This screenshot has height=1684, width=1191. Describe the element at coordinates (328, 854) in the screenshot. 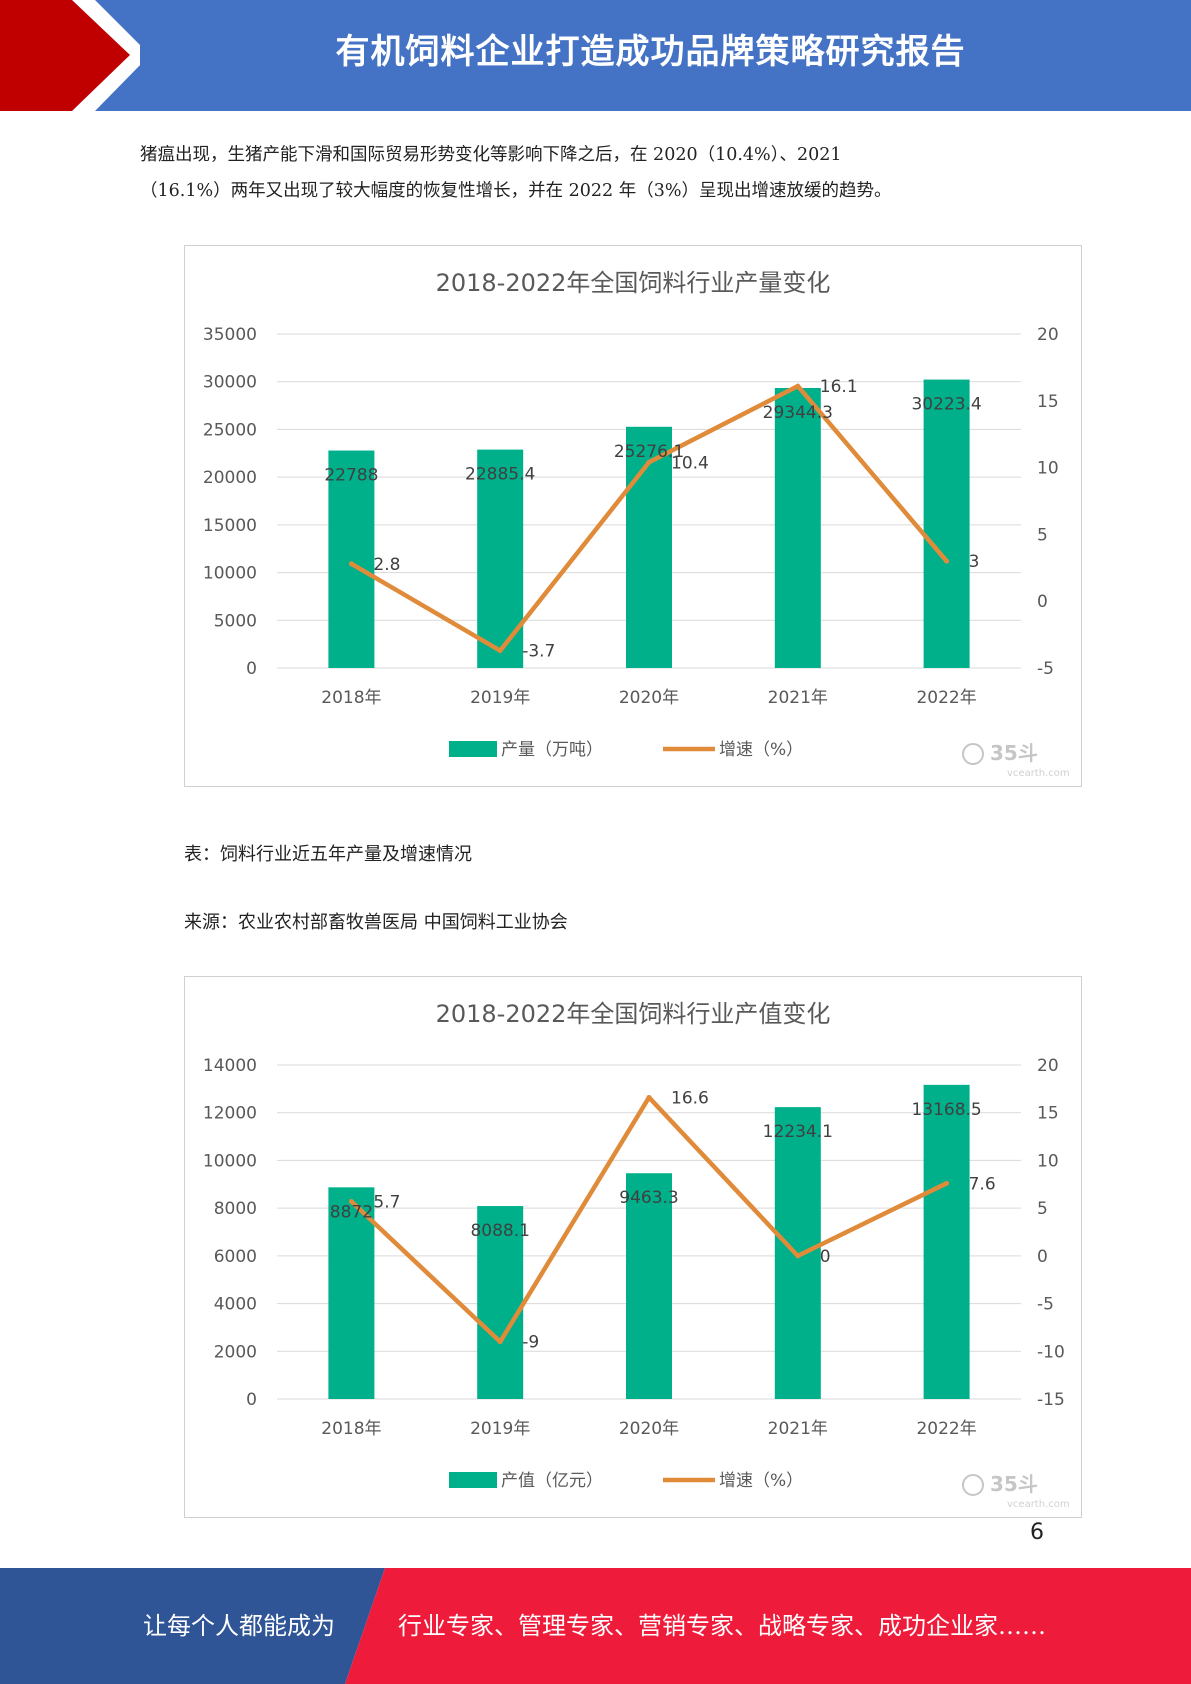

I see `table-caption: 表：饲料行业近五年产量及增速情况` at that location.